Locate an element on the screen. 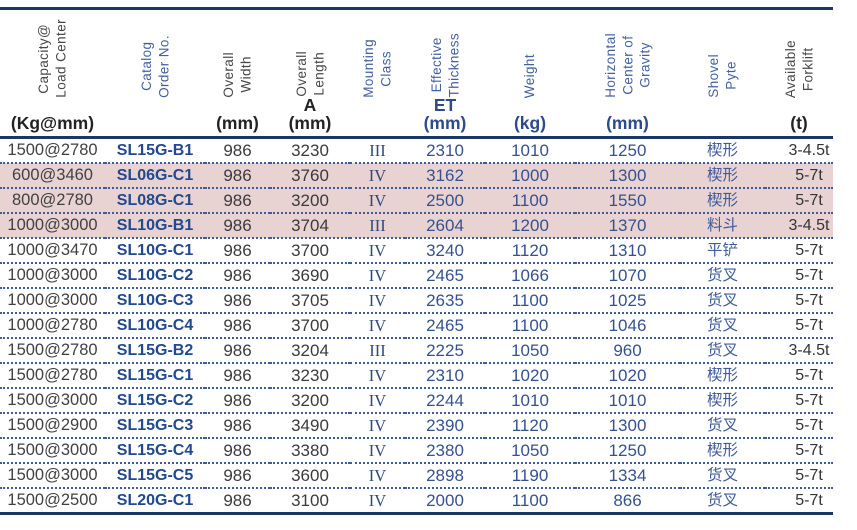 This screenshot has height=530, width=857. cell-horizontal-center-of-gravity: 1025 is located at coordinates (627, 300).